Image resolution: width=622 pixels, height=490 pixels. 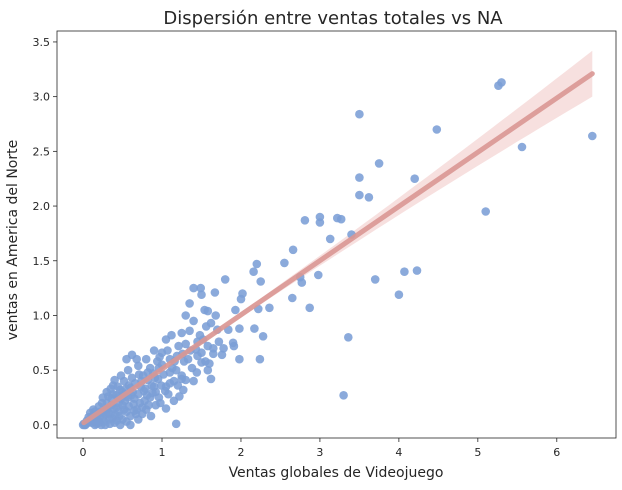 What do you see at coordinates (42, 261) in the screenshot?
I see `y-tick-label: 1.5` at bounding box center [42, 261].